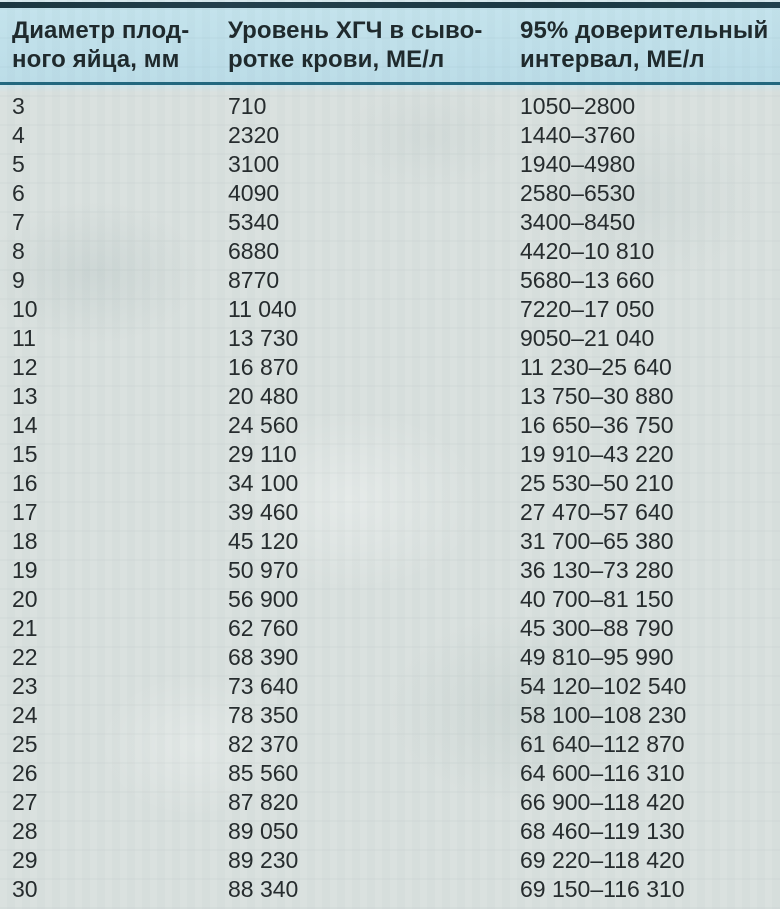 The image size is (780, 909). I want to click on hcg-cell: 89 050, so click(263, 831).